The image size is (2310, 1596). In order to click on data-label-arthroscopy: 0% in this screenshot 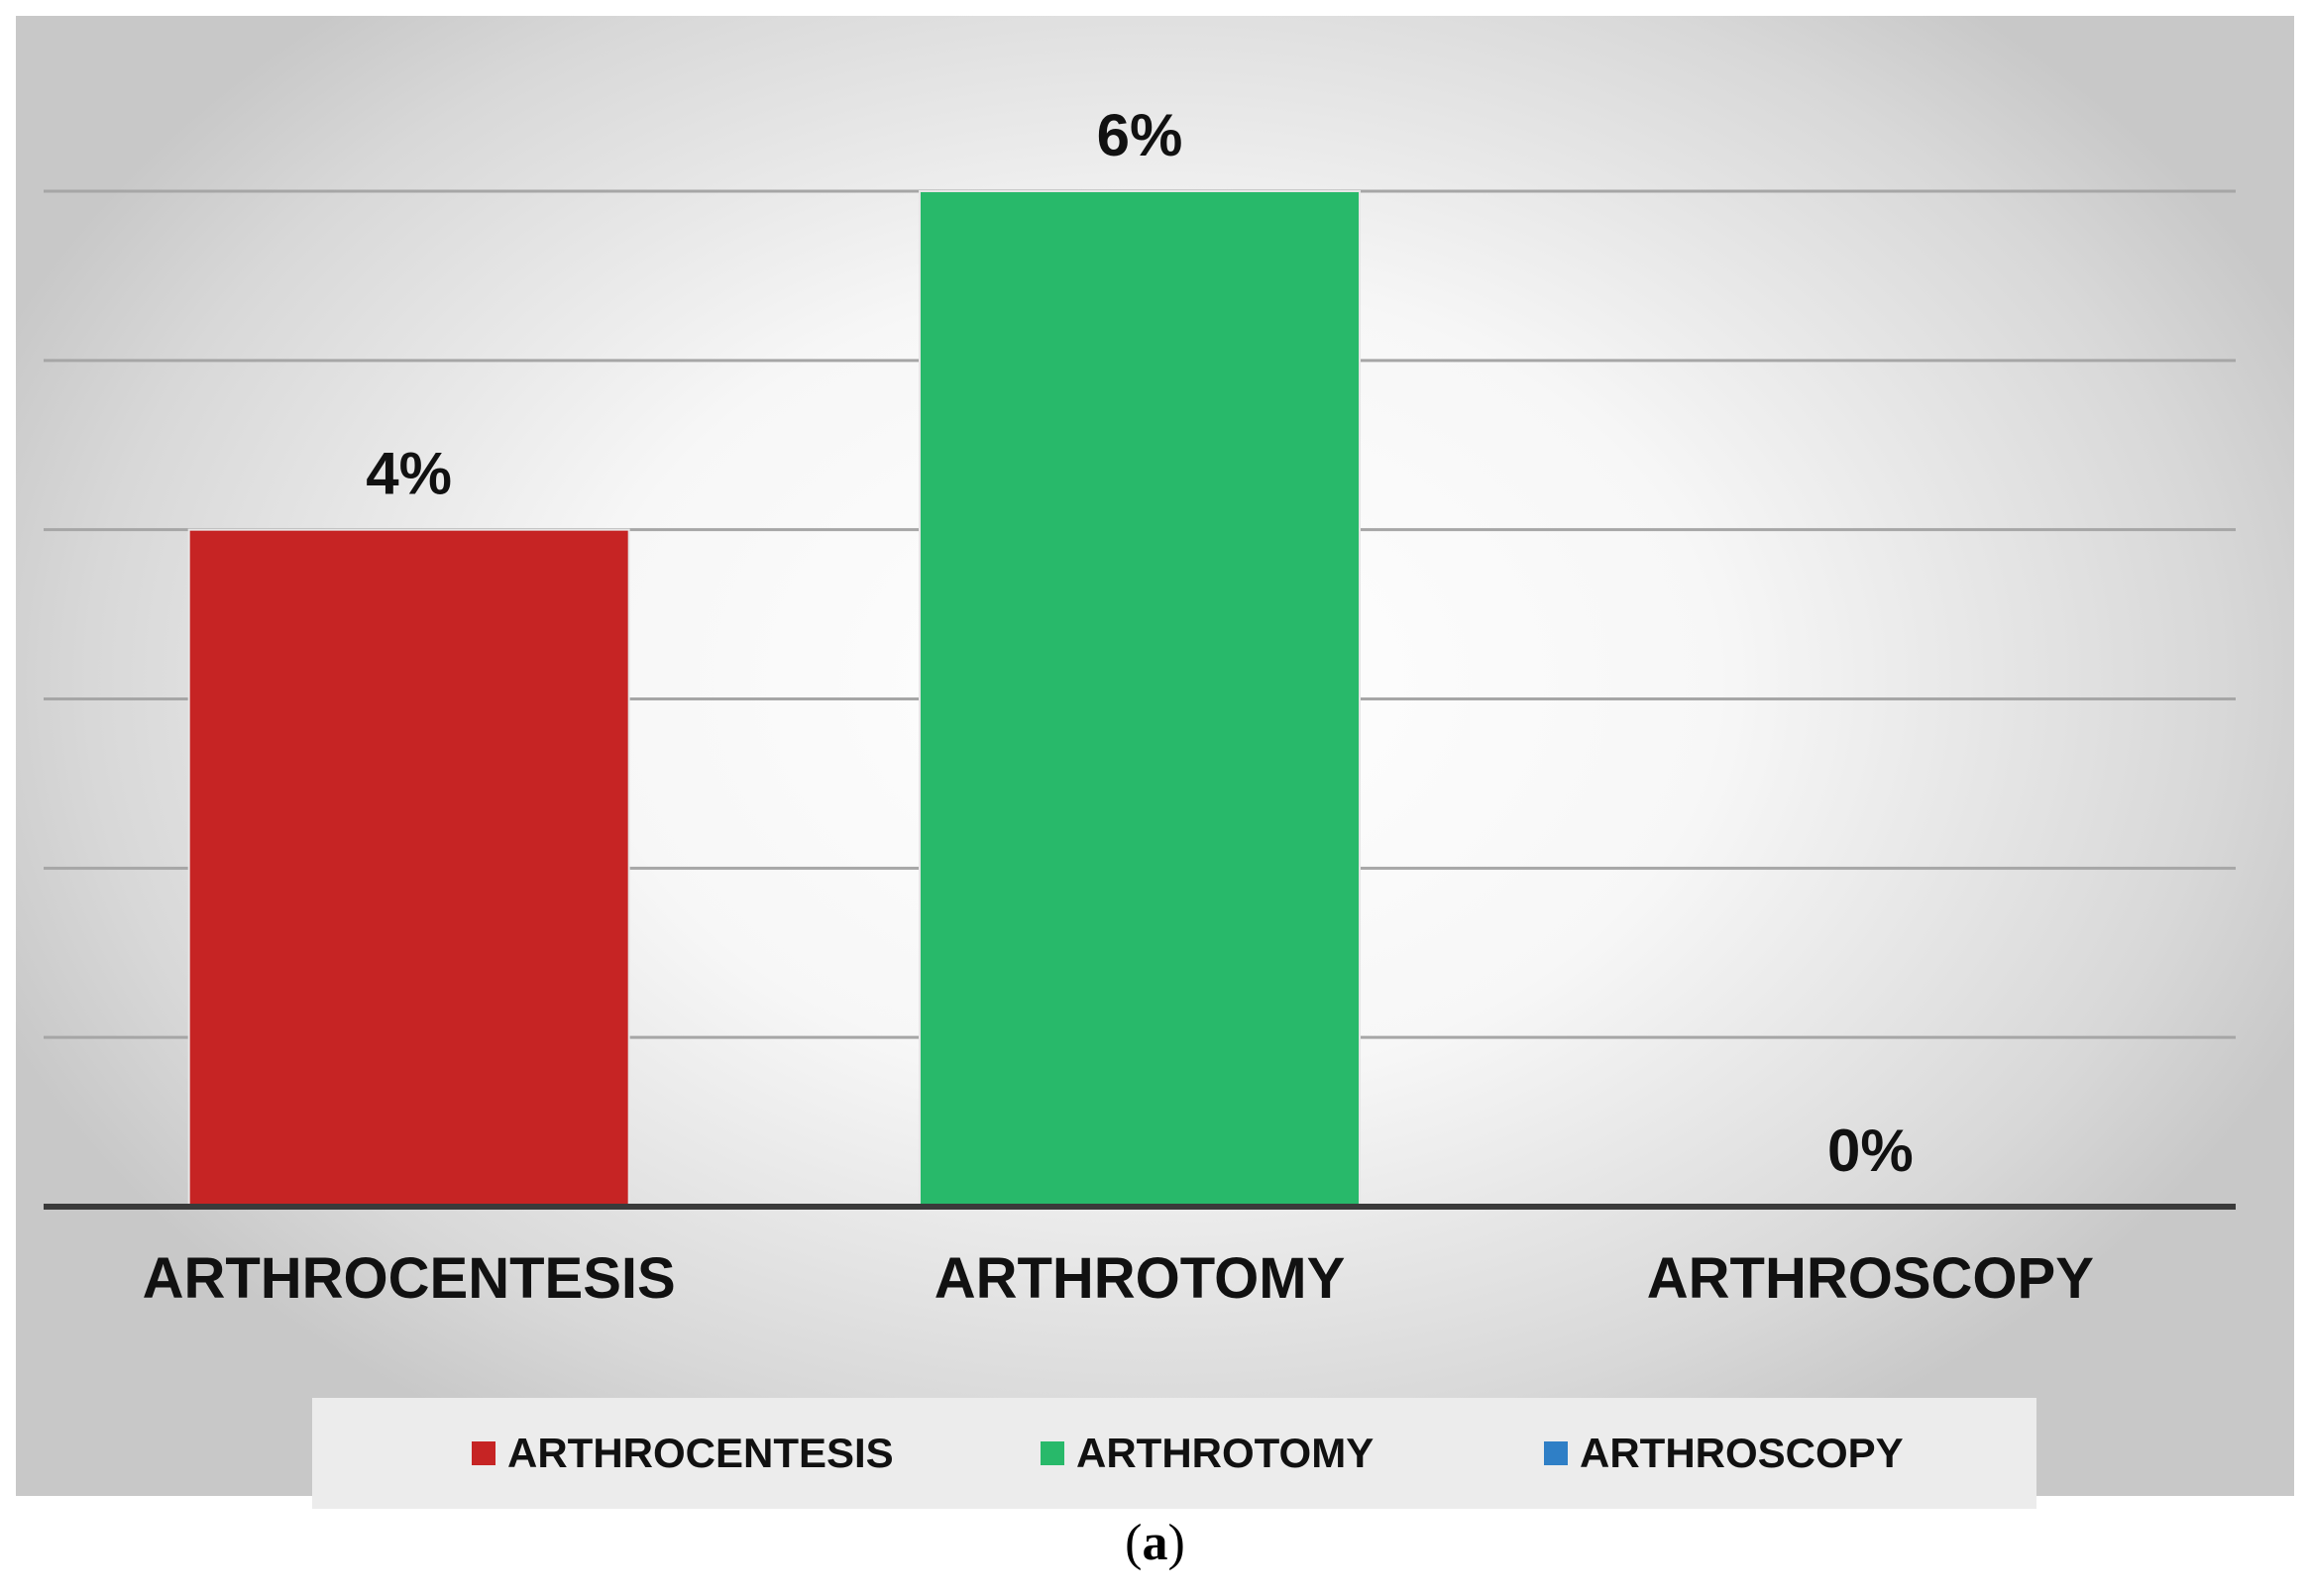, I will do `click(1870, 1150)`.